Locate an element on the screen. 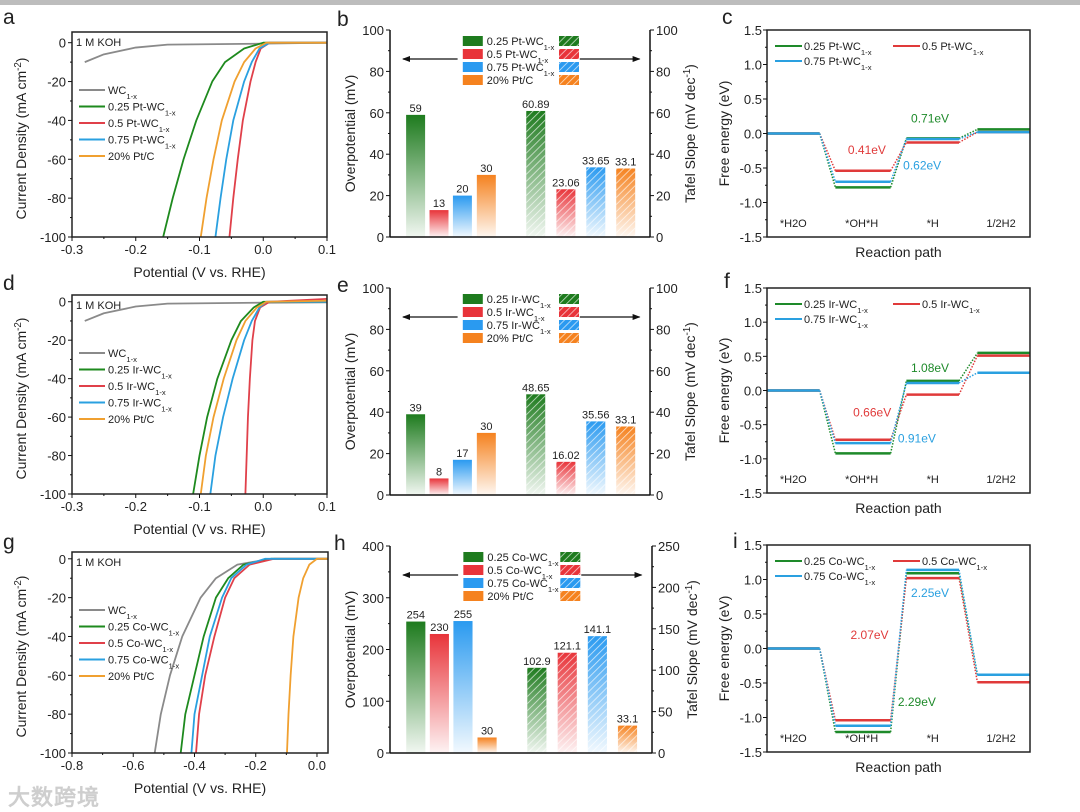  y-tick-label: 80 is located at coordinates (377, 71).